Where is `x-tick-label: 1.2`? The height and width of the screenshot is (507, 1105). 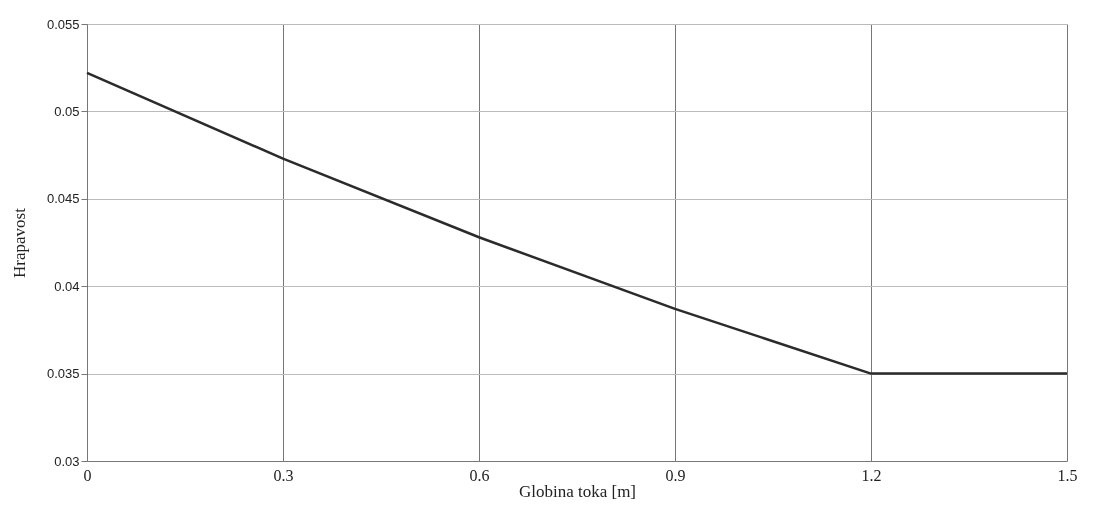
x-tick-label: 1.2 is located at coordinates (871, 475).